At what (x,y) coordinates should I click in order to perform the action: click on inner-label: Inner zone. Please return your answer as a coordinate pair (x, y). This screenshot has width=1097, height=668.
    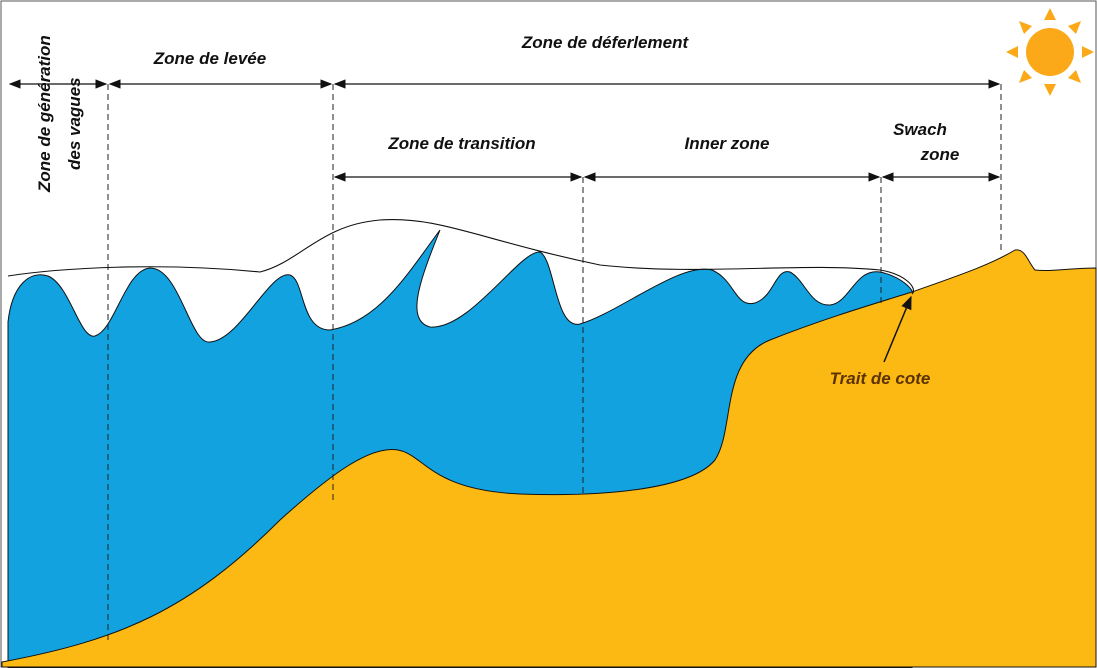
    Looking at the image, I should click on (726, 143).